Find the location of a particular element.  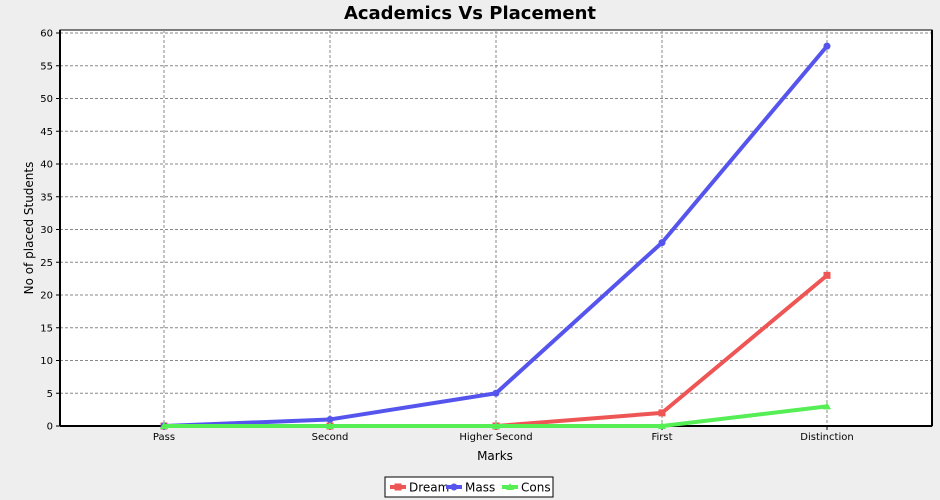

y-tick-label: 35 is located at coordinates (46, 197).